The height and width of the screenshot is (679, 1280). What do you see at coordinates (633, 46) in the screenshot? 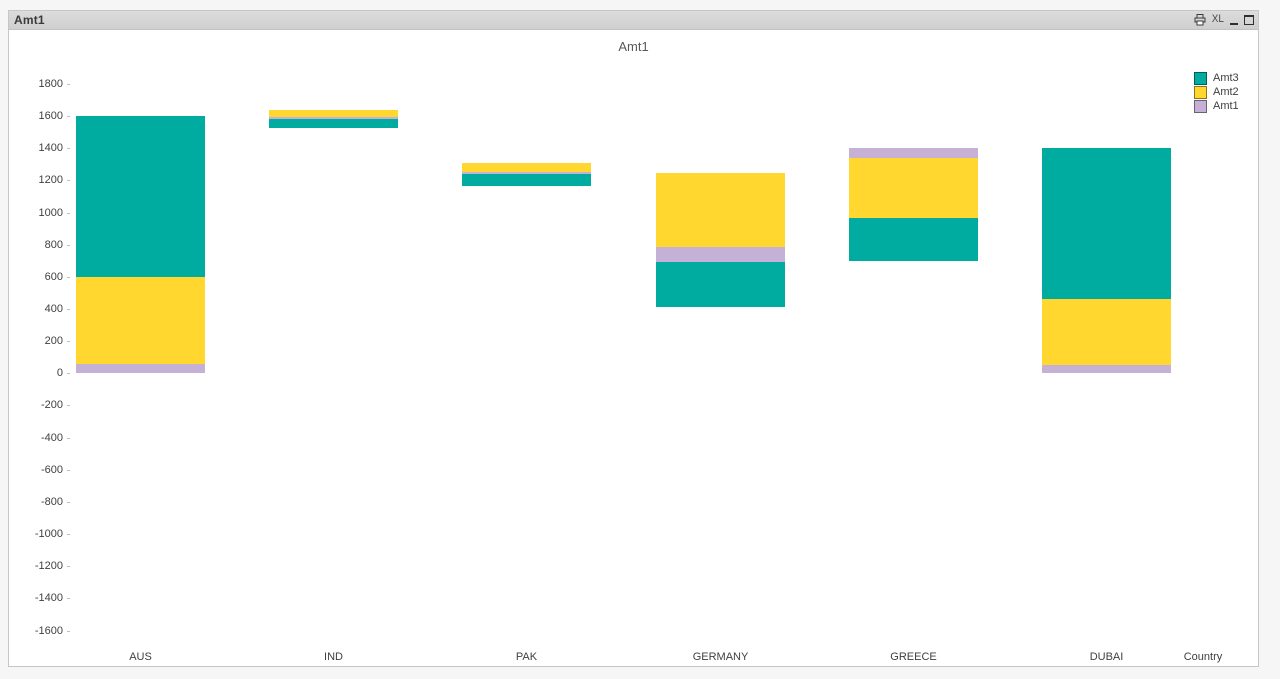
I see `chart-title: Amt1` at bounding box center [633, 46].